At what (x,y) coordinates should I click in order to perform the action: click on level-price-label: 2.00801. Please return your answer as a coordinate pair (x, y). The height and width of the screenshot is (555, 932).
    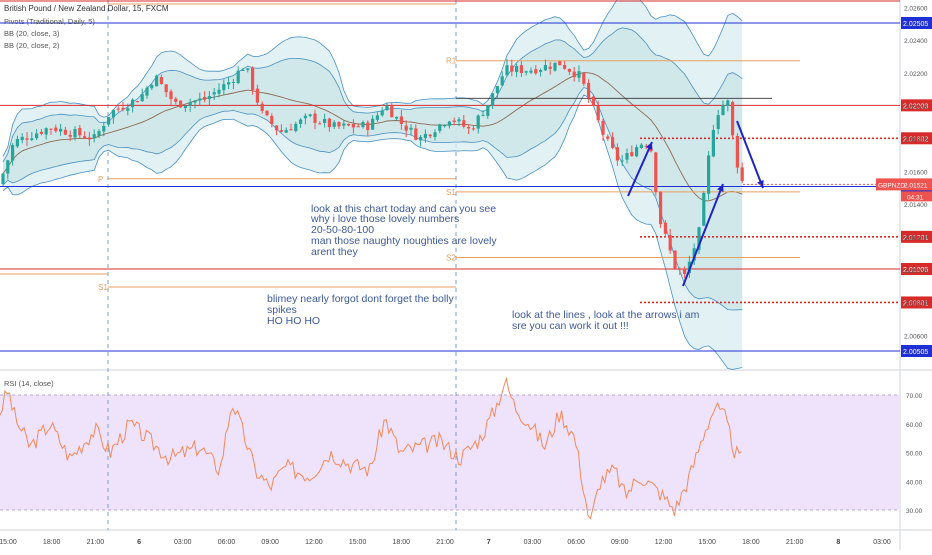
    Looking at the image, I should click on (915, 303).